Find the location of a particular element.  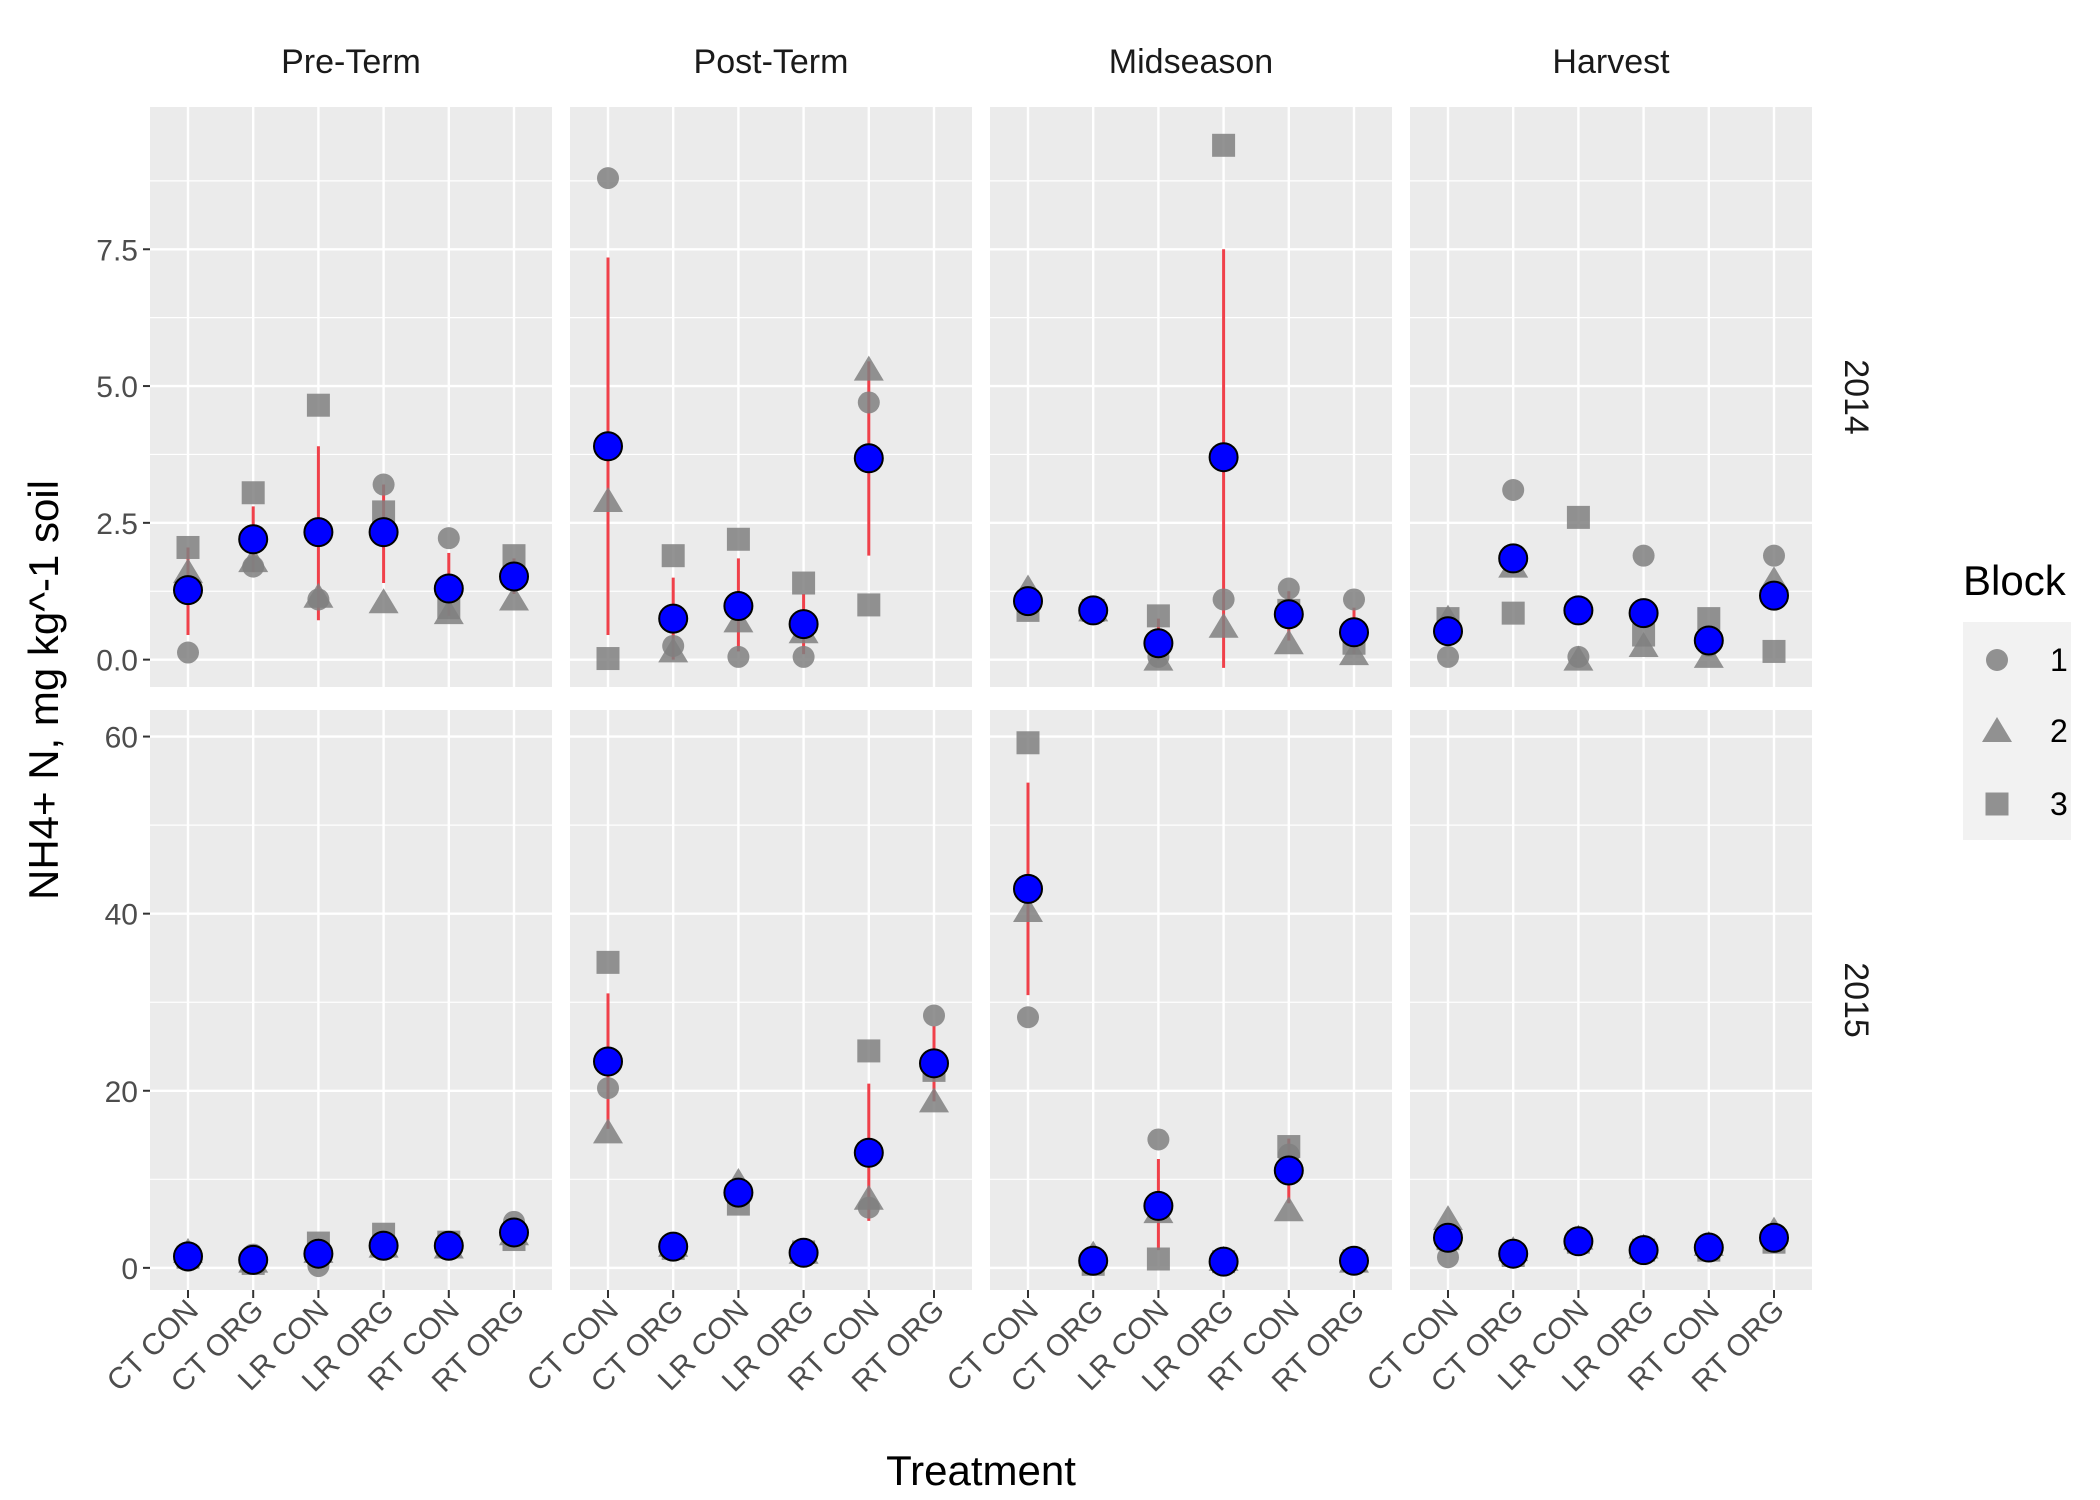

y-tick-label: 20 is located at coordinates (121, 1092).